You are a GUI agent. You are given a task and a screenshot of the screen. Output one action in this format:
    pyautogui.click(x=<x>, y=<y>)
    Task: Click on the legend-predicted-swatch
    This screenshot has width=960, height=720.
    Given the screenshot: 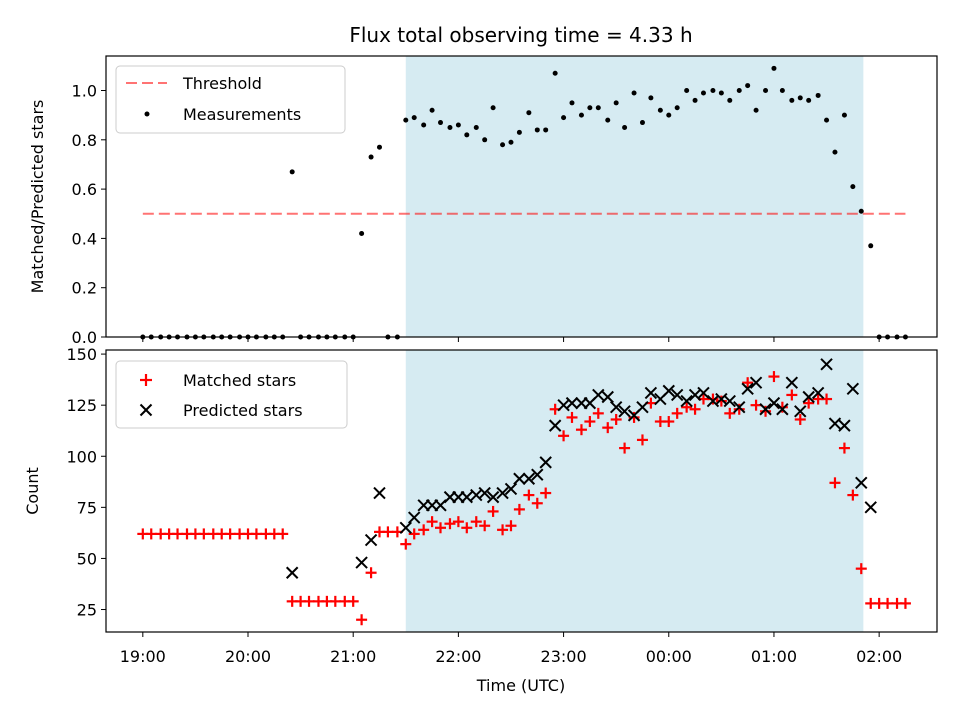 What is the action you would take?
    pyautogui.click(x=146, y=410)
    